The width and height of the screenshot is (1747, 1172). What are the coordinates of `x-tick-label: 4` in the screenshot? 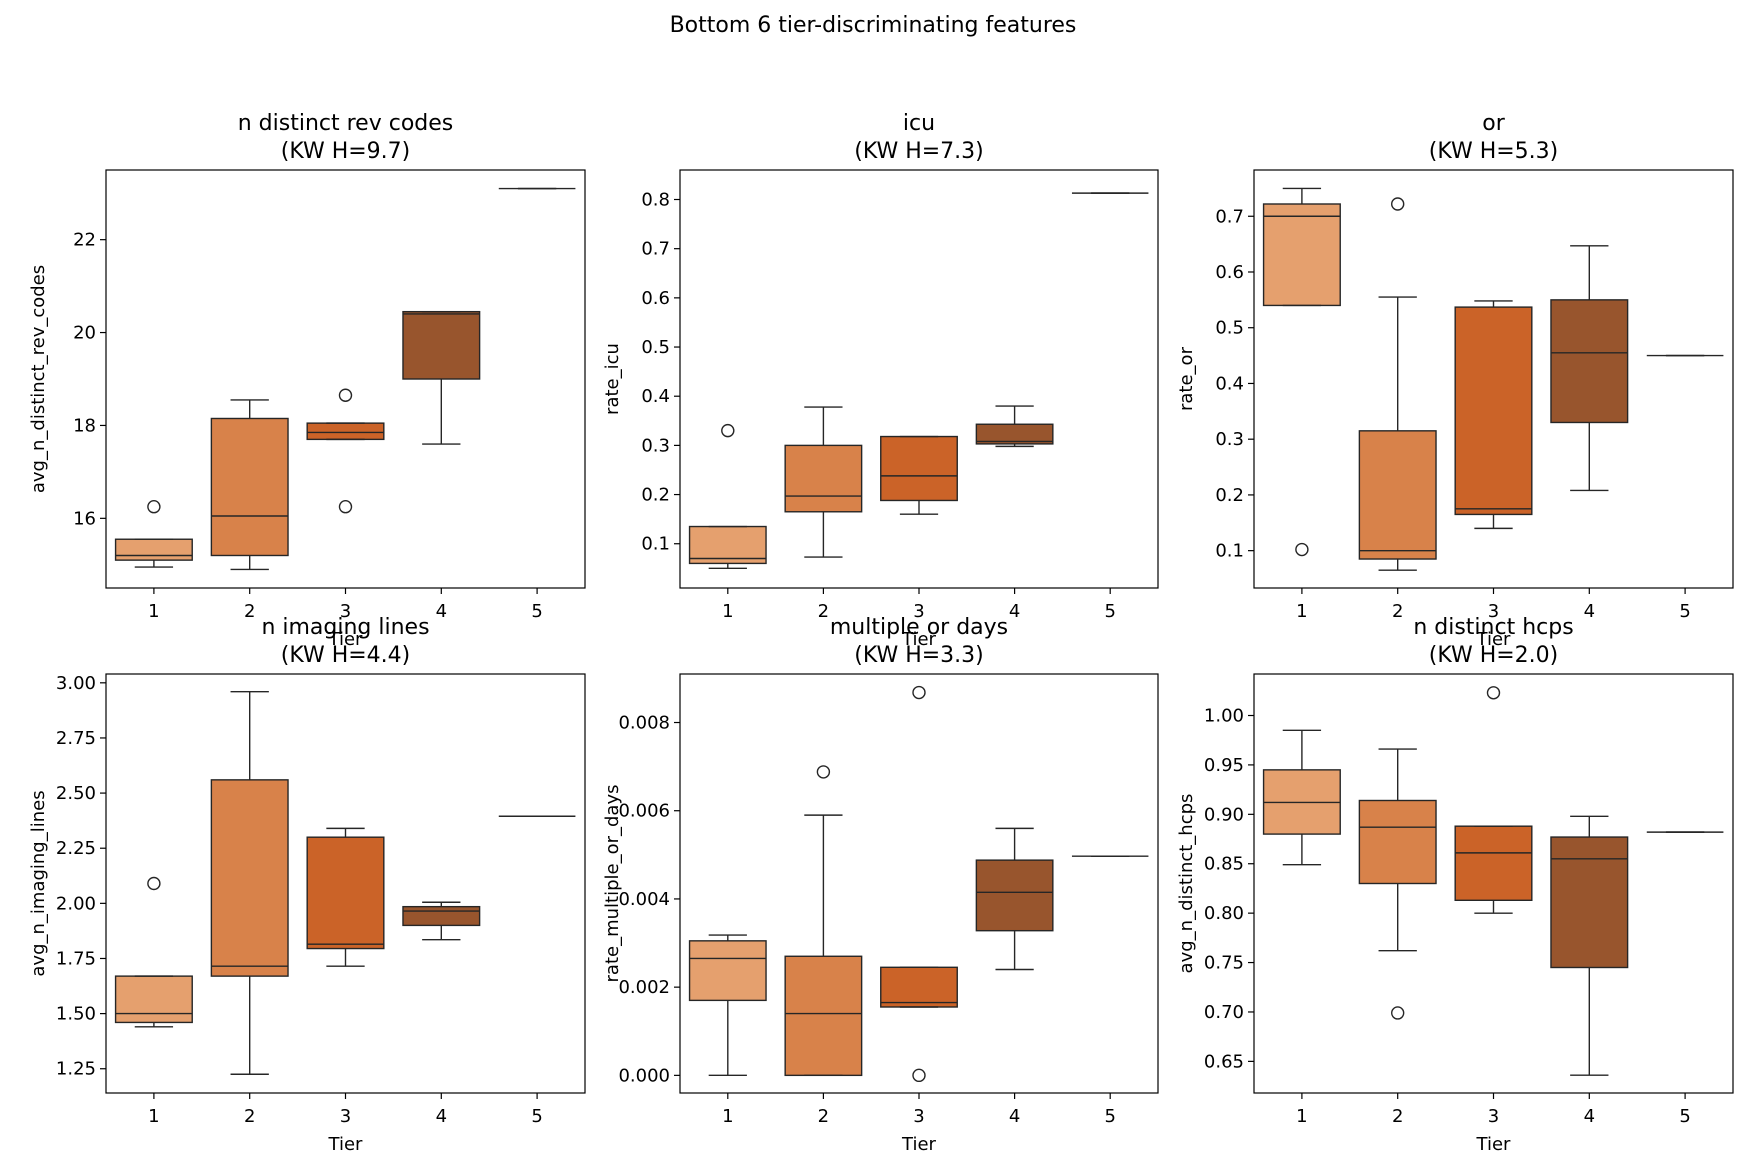 It's located at (1589, 611).